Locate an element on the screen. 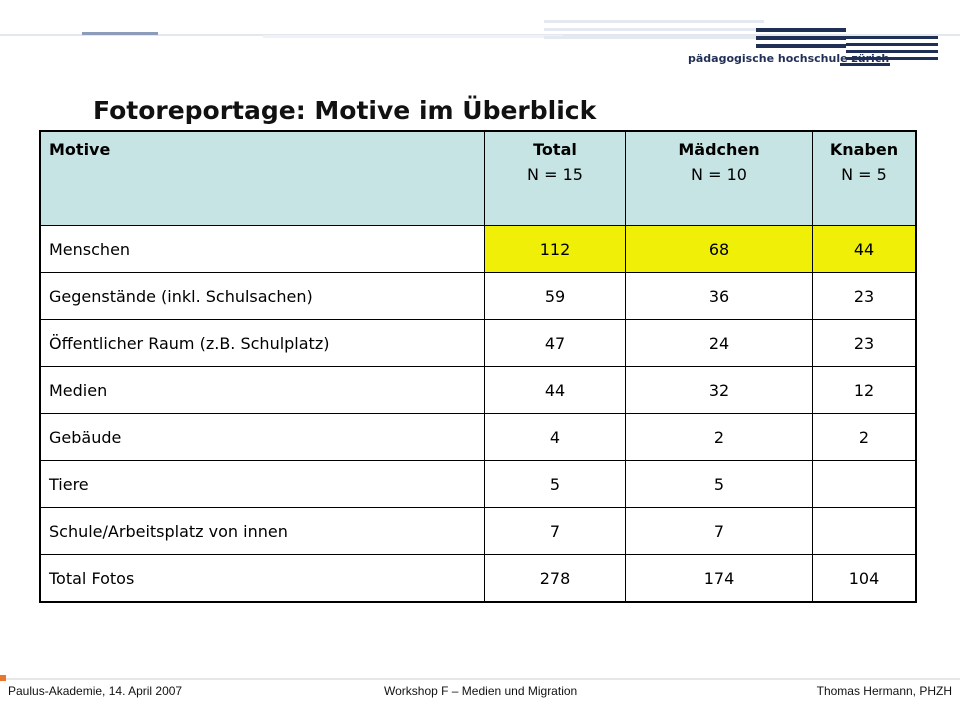  cell-maedchen: 2 is located at coordinates (719, 437).